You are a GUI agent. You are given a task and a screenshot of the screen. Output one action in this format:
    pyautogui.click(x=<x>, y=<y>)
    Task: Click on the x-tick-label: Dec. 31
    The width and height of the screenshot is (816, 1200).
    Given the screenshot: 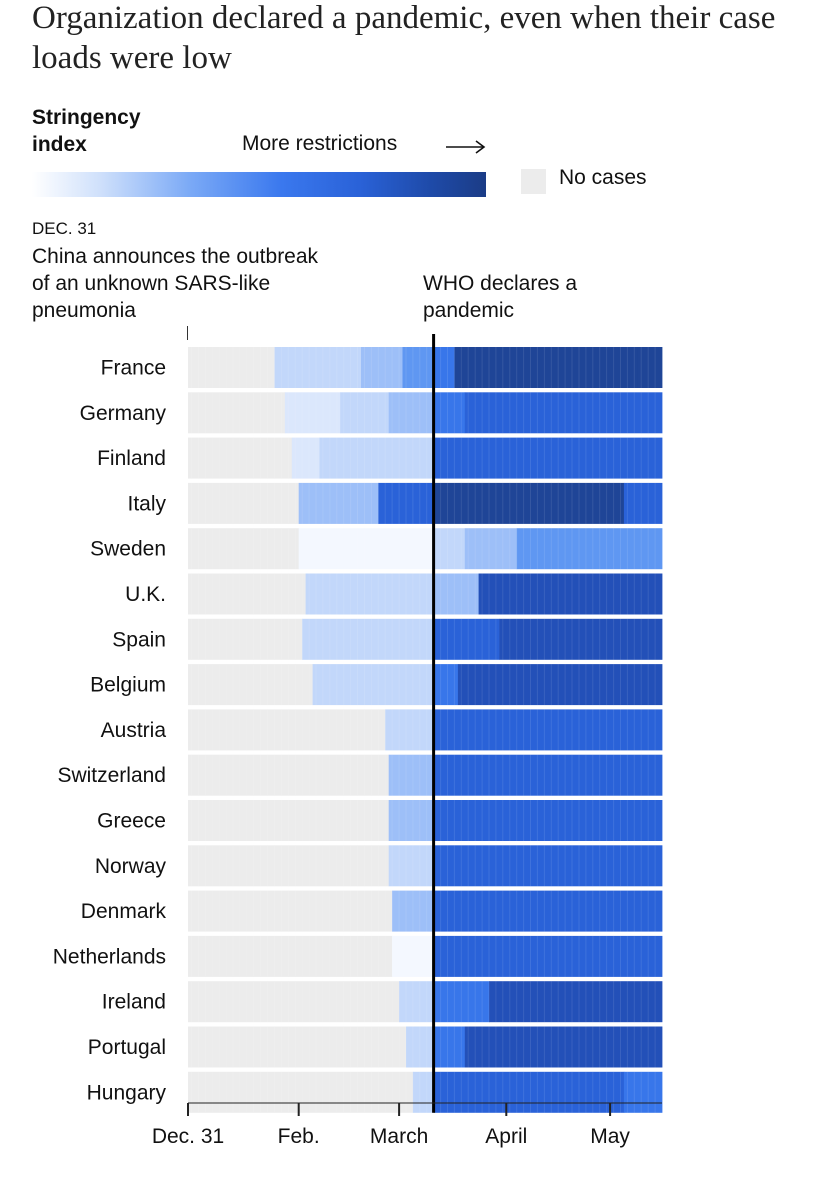 What is the action you would take?
    pyautogui.click(x=188, y=1136)
    